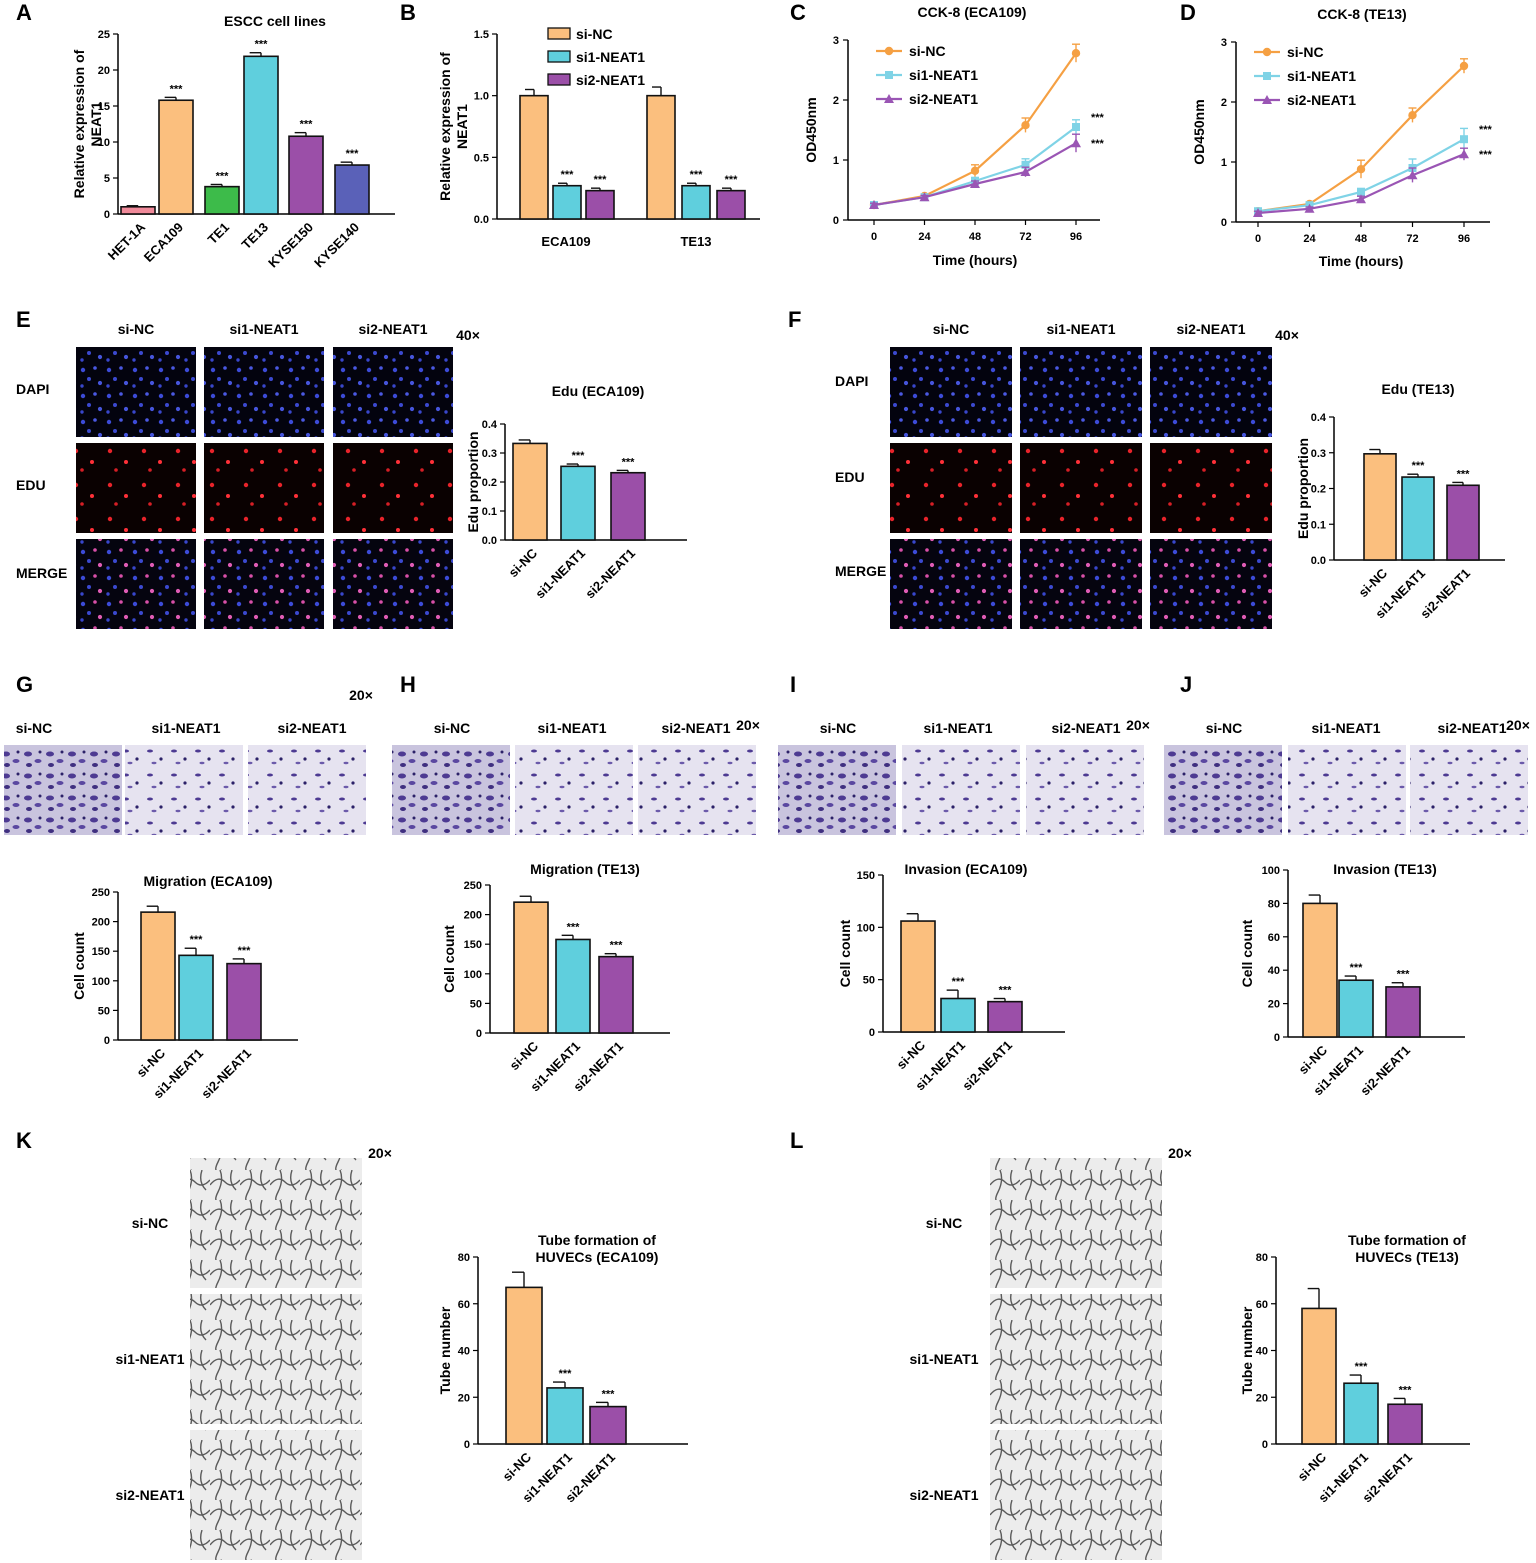 The image size is (1536, 1563). Describe the element at coordinates (1469, 790) in the screenshot. I see `micrograph-J-si2-NEAT1` at that location.